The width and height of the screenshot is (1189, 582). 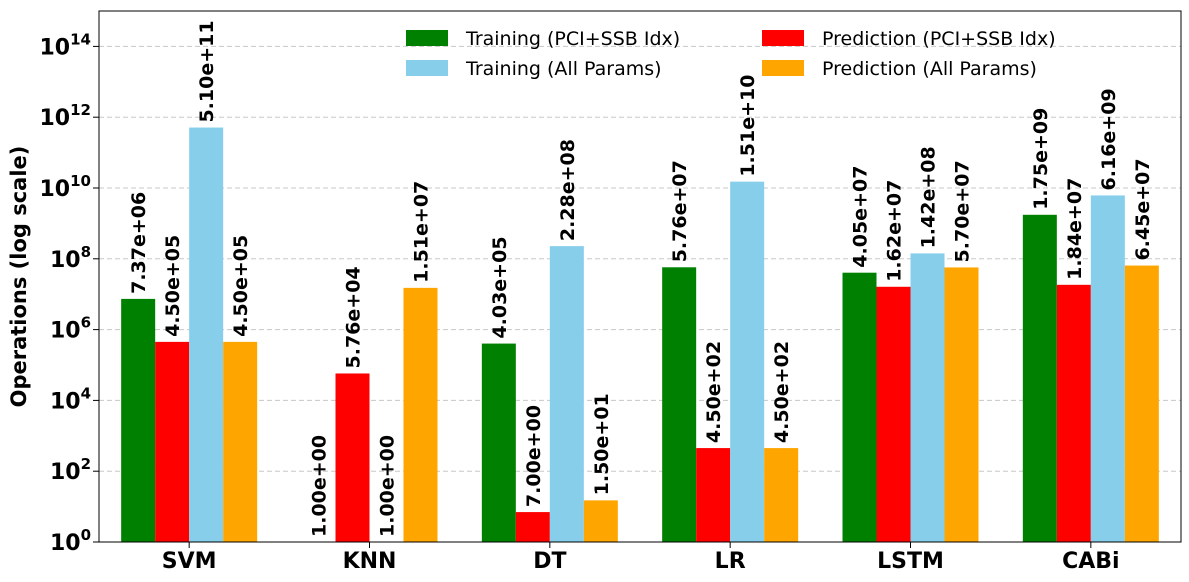 I want to click on bar-value-label: 1.84e+07, so click(x=1075, y=229).